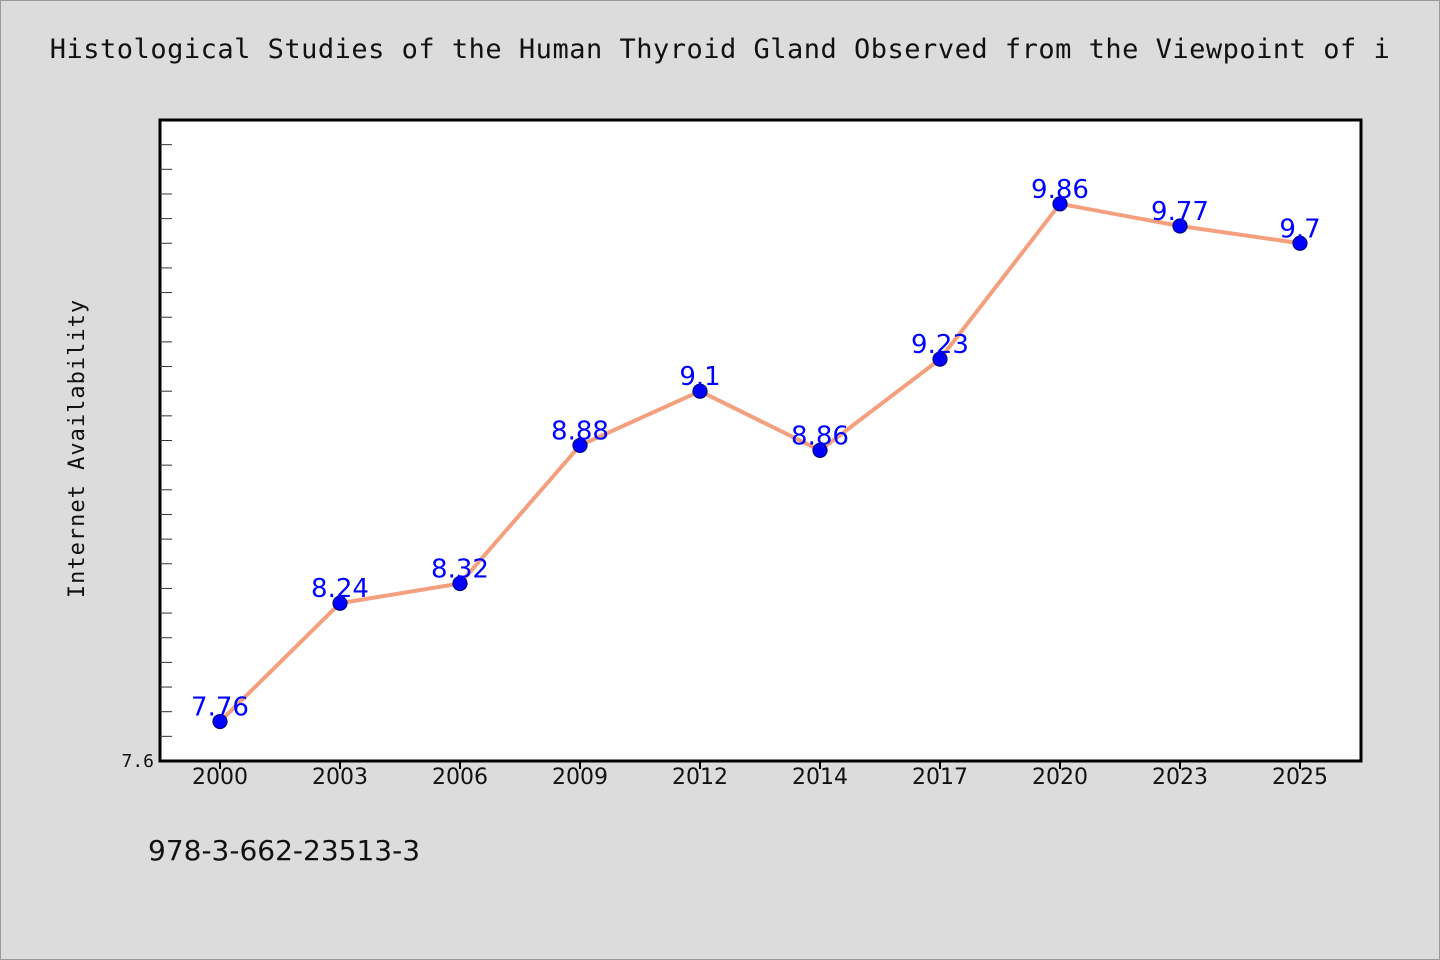  What do you see at coordinates (820, 777) in the screenshot?
I see `x-tick-label: 2014` at bounding box center [820, 777].